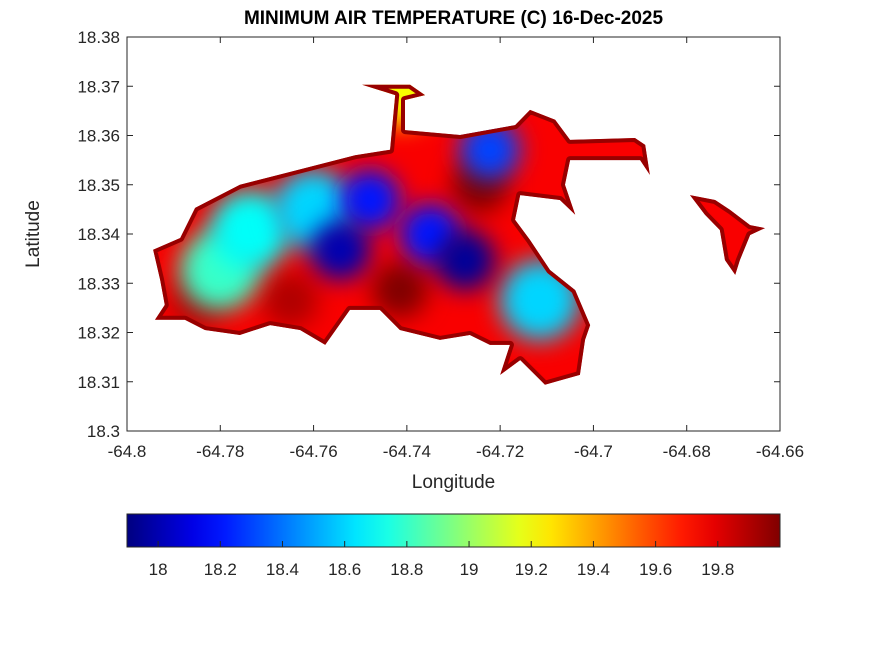 The height and width of the screenshot is (656, 875). What do you see at coordinates (98, 382) in the screenshot?
I see `y-tick-label: 18.31` at bounding box center [98, 382].